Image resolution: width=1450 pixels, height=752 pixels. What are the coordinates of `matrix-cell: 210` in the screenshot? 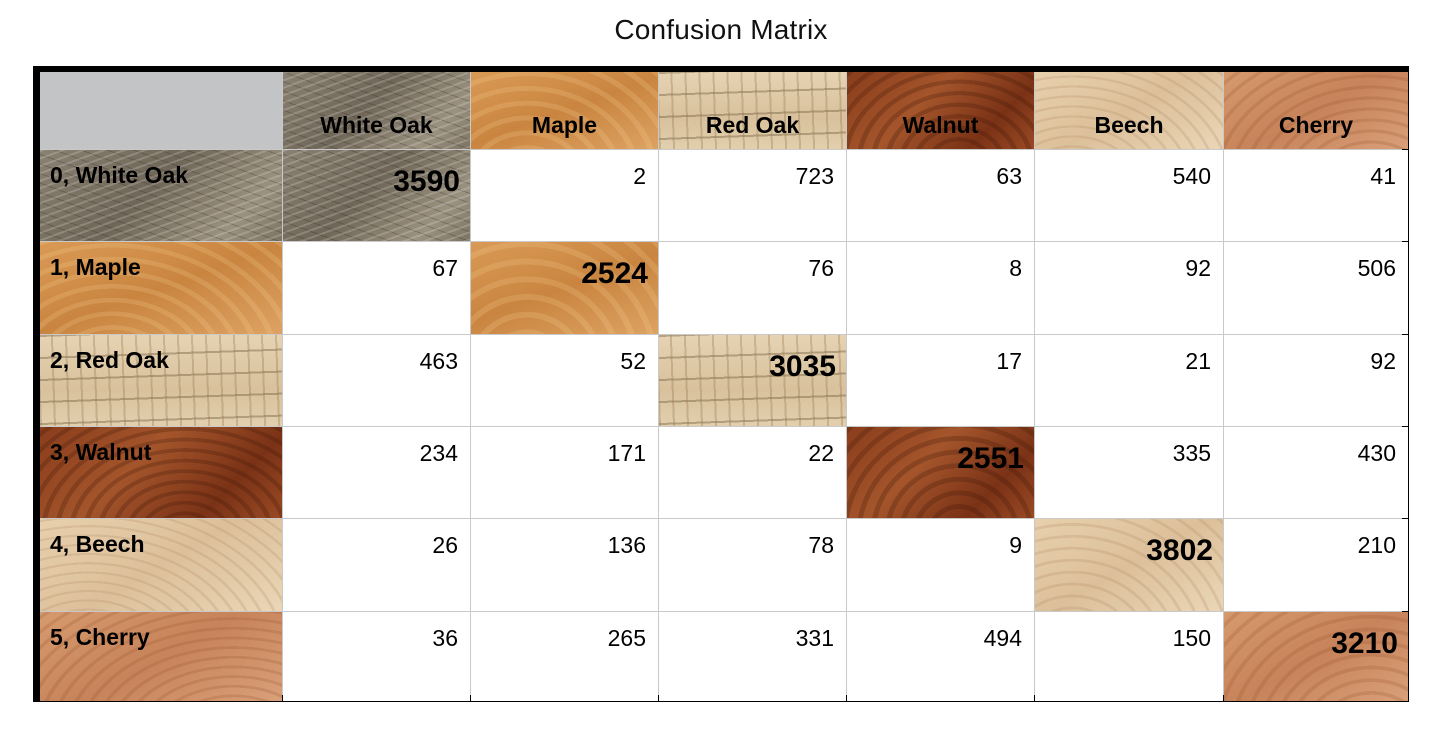 It's located at (1316, 565).